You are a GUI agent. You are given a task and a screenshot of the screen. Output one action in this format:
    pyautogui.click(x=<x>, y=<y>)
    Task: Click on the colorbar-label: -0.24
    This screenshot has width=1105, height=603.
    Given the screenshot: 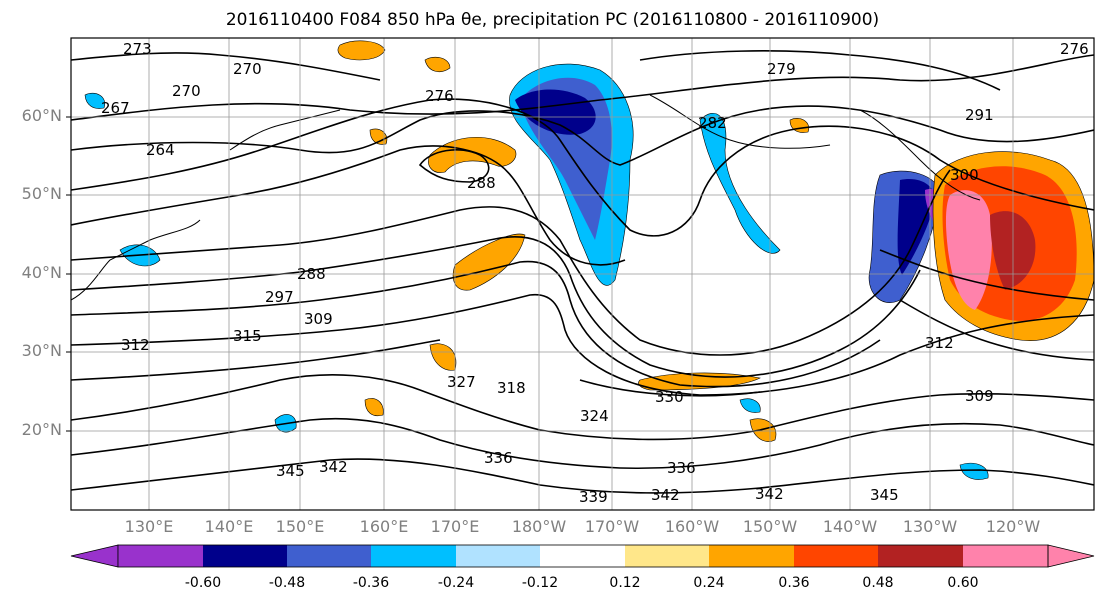 What is the action you would take?
    pyautogui.click(x=456, y=583)
    